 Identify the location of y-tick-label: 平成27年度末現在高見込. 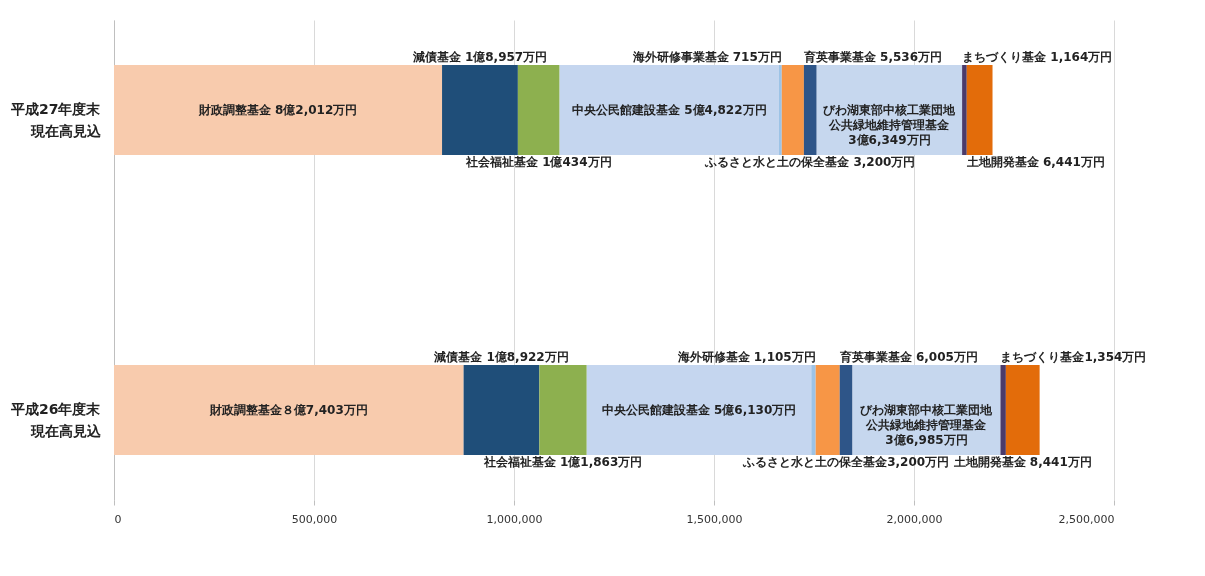
(56, 120).